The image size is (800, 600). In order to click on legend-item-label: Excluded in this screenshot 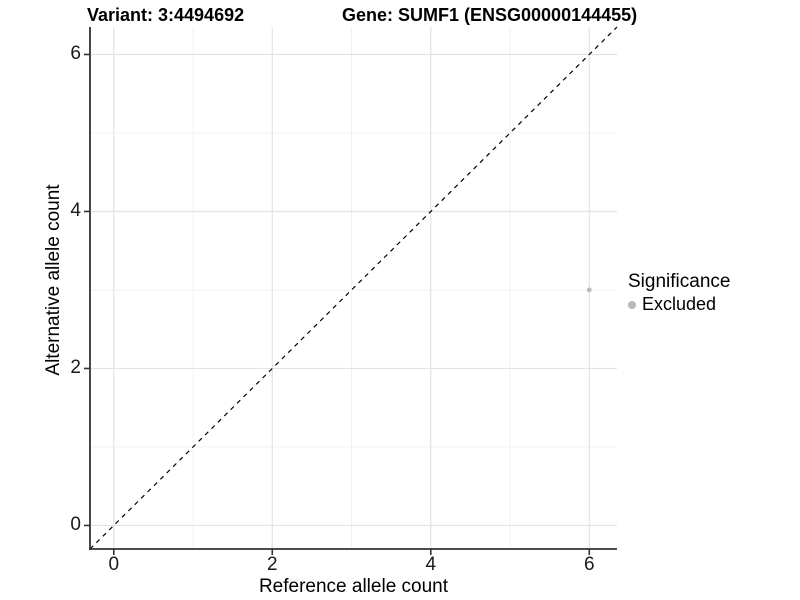, I will do `click(679, 304)`.